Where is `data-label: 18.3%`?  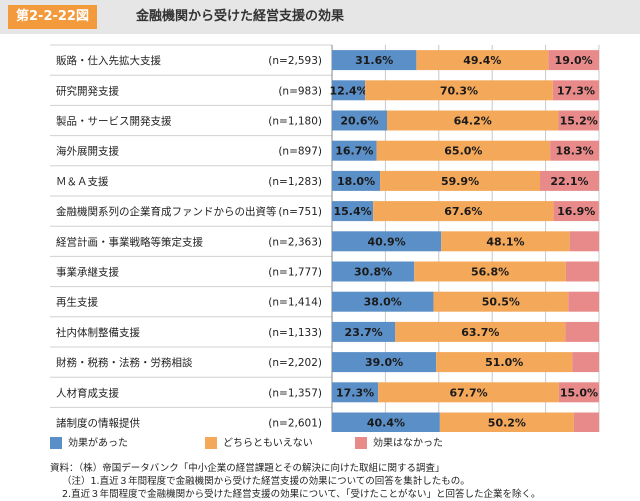
data-label: 18.3% is located at coordinates (574, 151).